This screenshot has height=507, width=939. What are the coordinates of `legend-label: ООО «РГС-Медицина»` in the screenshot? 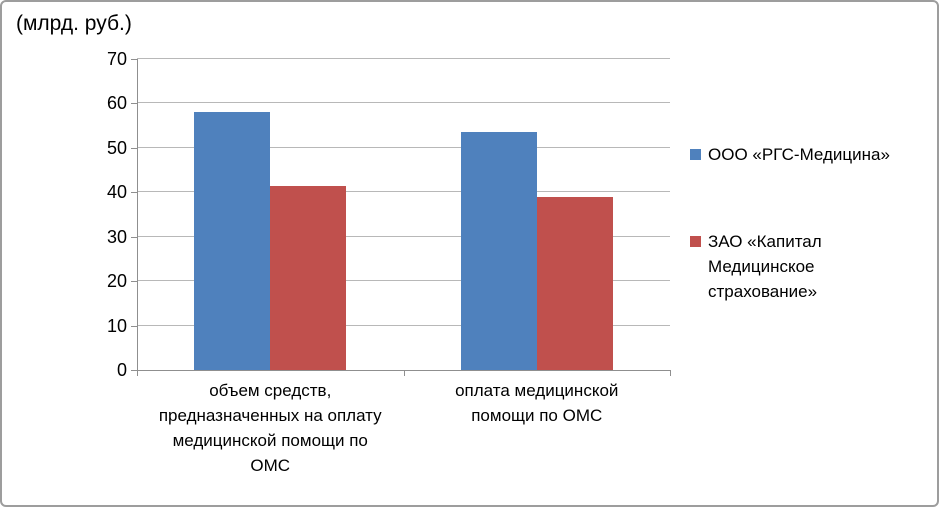 It's located at (799, 154).